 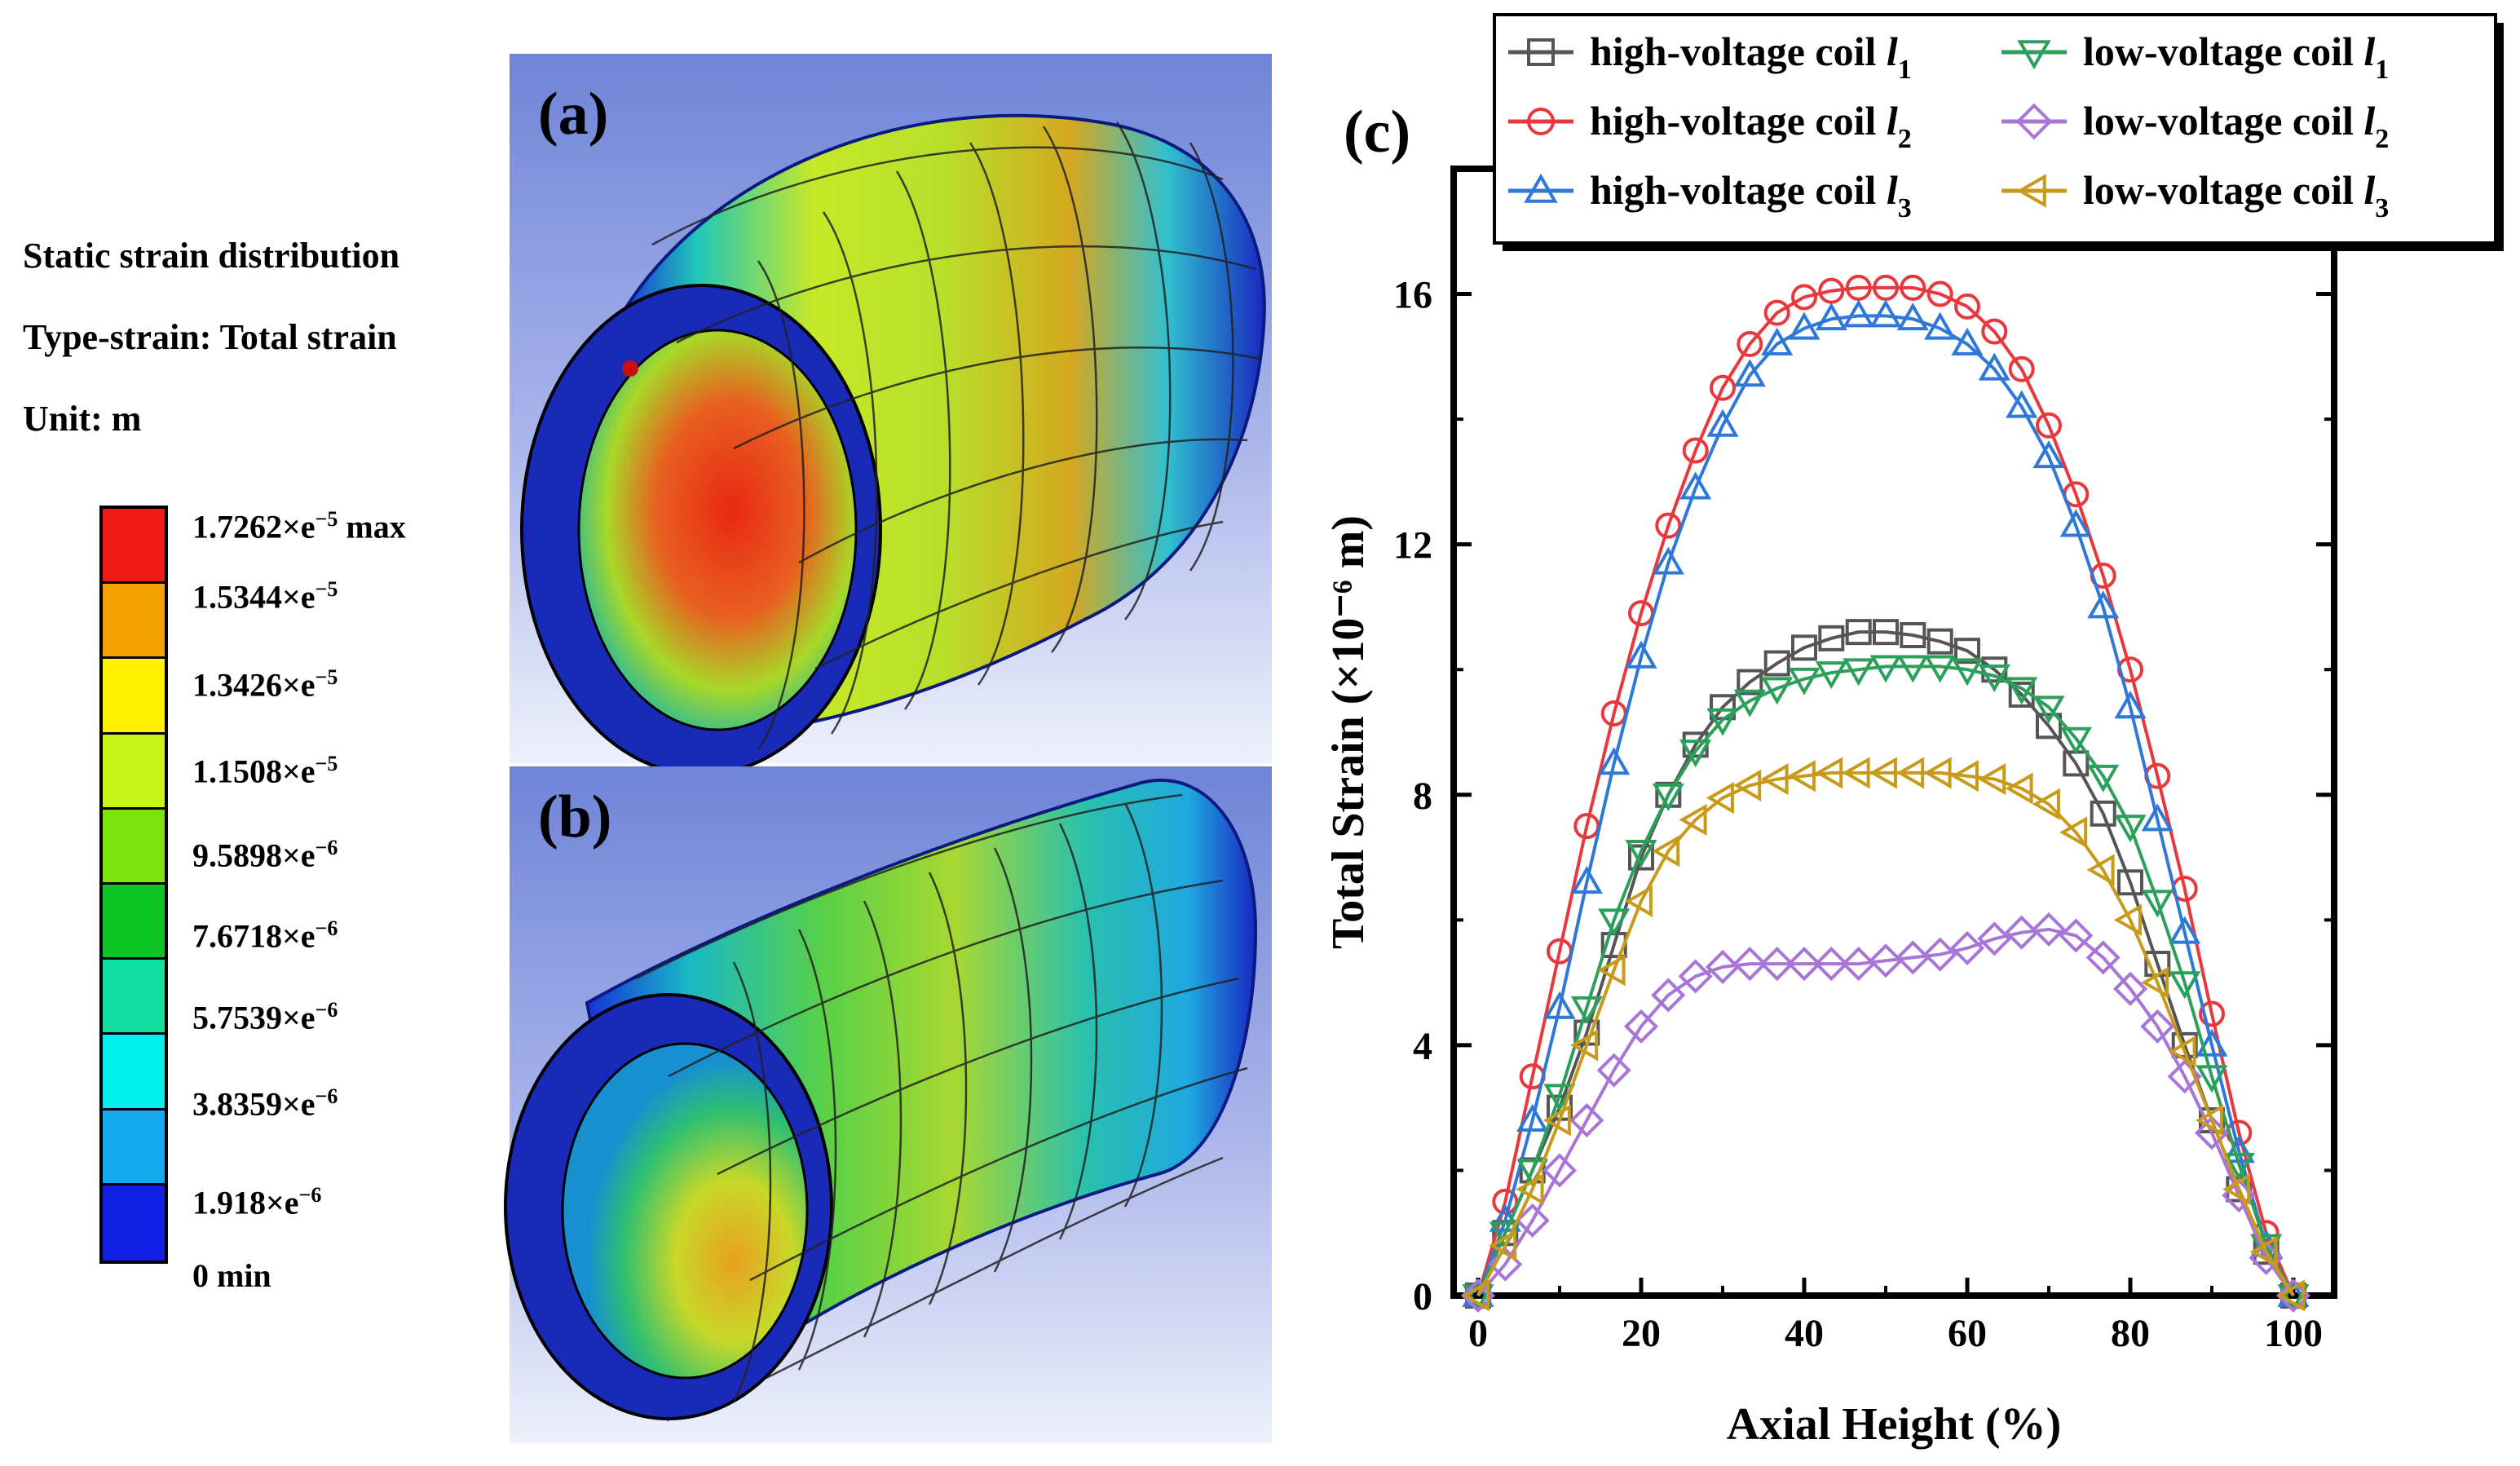 What do you see at coordinates (254, 1104) in the screenshot?
I see `colorbar-label-value: 3.8359×e` at bounding box center [254, 1104].